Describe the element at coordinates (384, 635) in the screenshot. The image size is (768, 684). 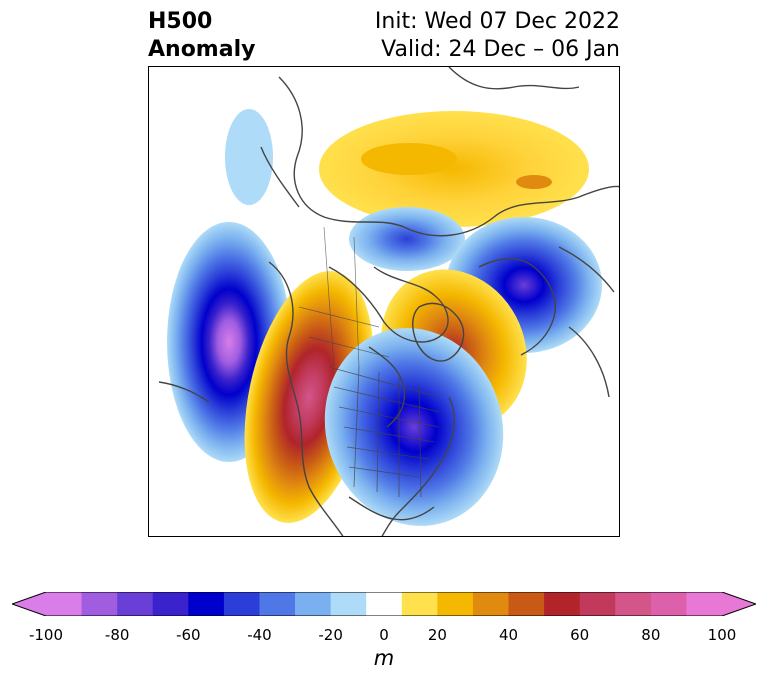
I see `colorbar-tick-label: 0` at that location.